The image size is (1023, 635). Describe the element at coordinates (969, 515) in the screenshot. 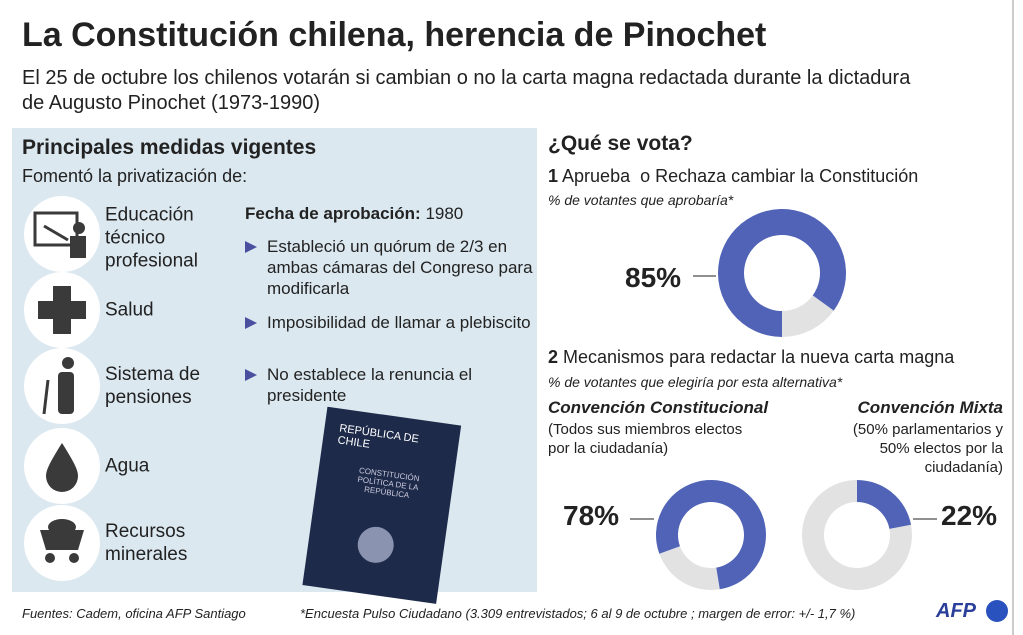

I see `value-label: 22%` at that location.